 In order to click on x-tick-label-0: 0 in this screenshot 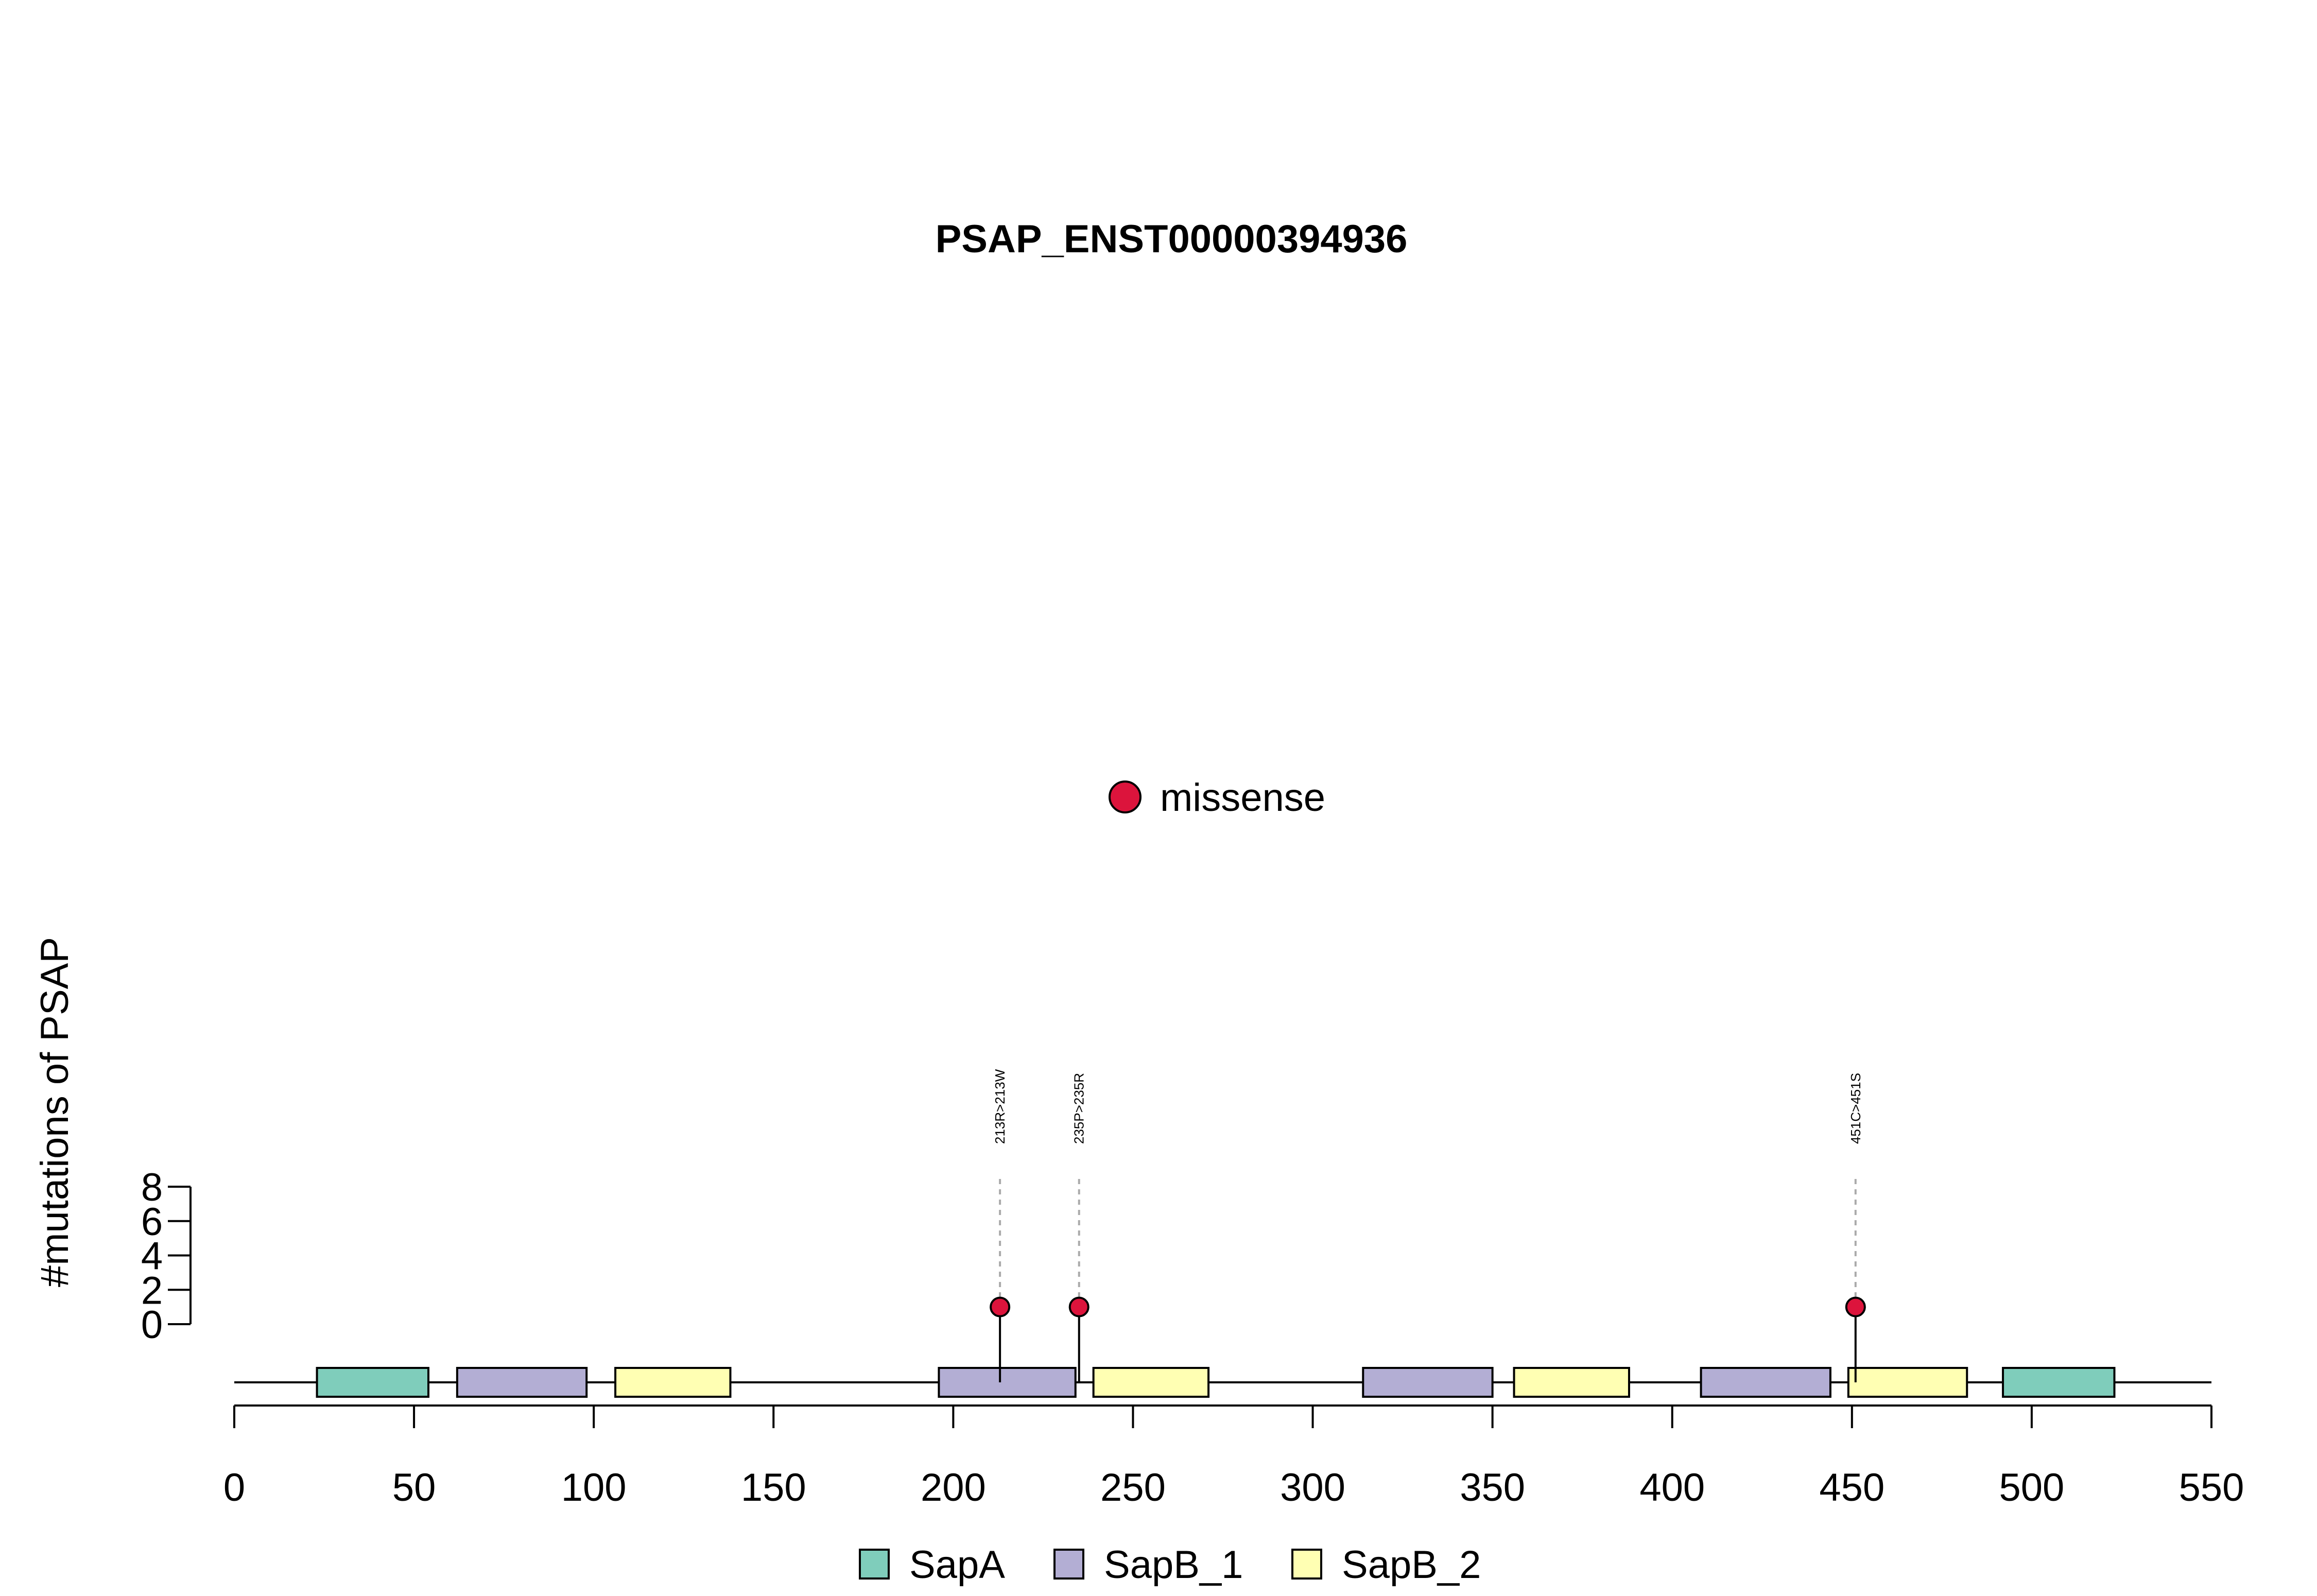, I will do `click(234, 1488)`.